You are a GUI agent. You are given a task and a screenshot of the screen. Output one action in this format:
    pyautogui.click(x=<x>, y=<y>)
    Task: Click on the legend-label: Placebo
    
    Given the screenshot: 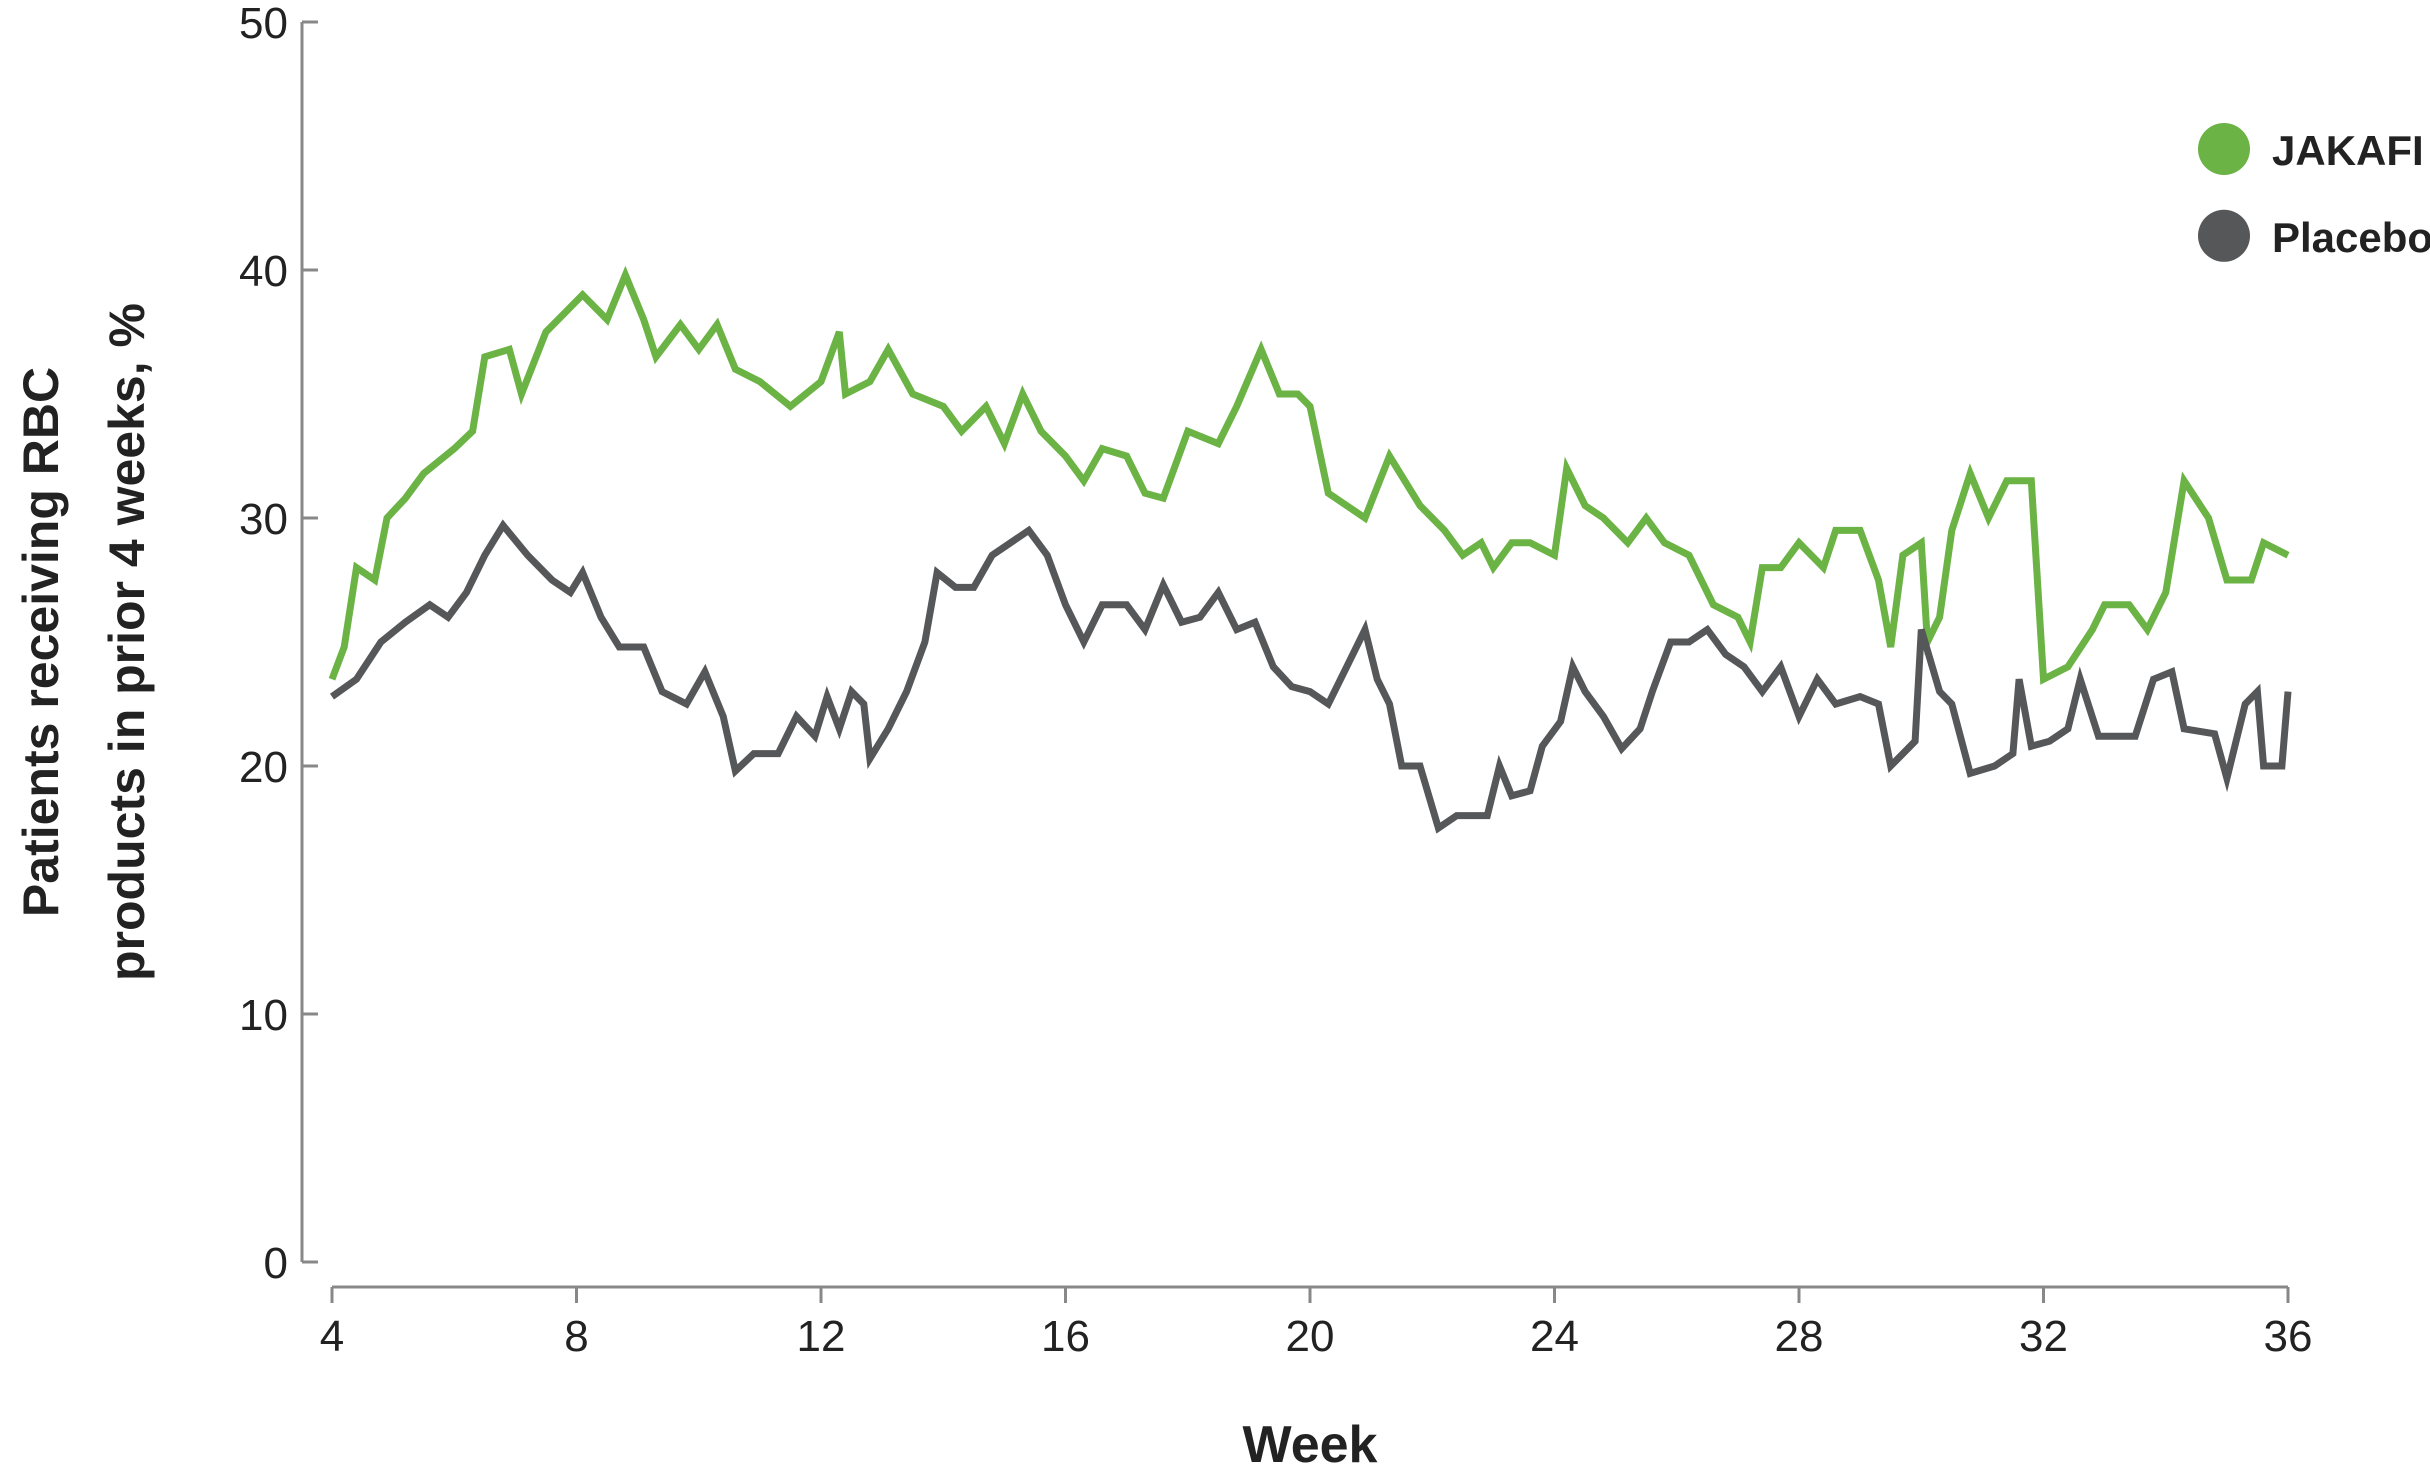 What is the action you would take?
    pyautogui.click(x=2351, y=237)
    